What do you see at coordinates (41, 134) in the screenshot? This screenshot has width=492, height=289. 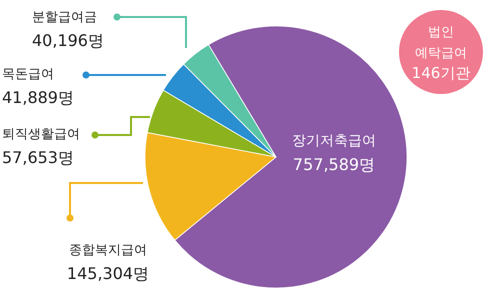 I see `legend-label: 퇴직생활급여` at bounding box center [41, 134].